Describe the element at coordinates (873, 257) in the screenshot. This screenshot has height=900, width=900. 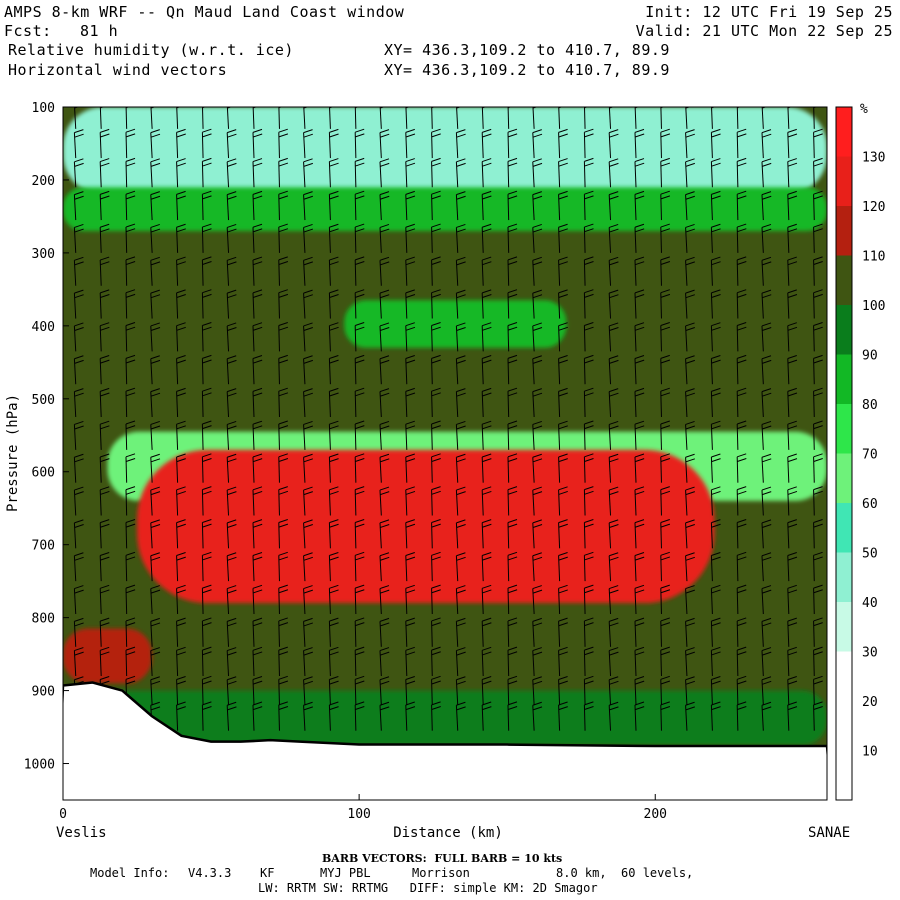
I see `colorbar-label: 110` at that location.